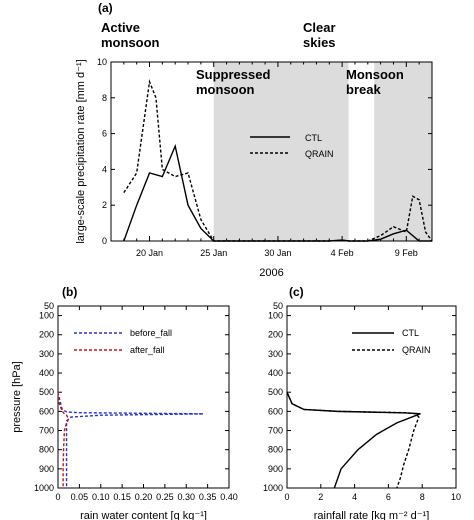  What do you see at coordinates (186, 497) in the screenshot?
I see `x-tick-label: 0.30` at bounding box center [186, 497].